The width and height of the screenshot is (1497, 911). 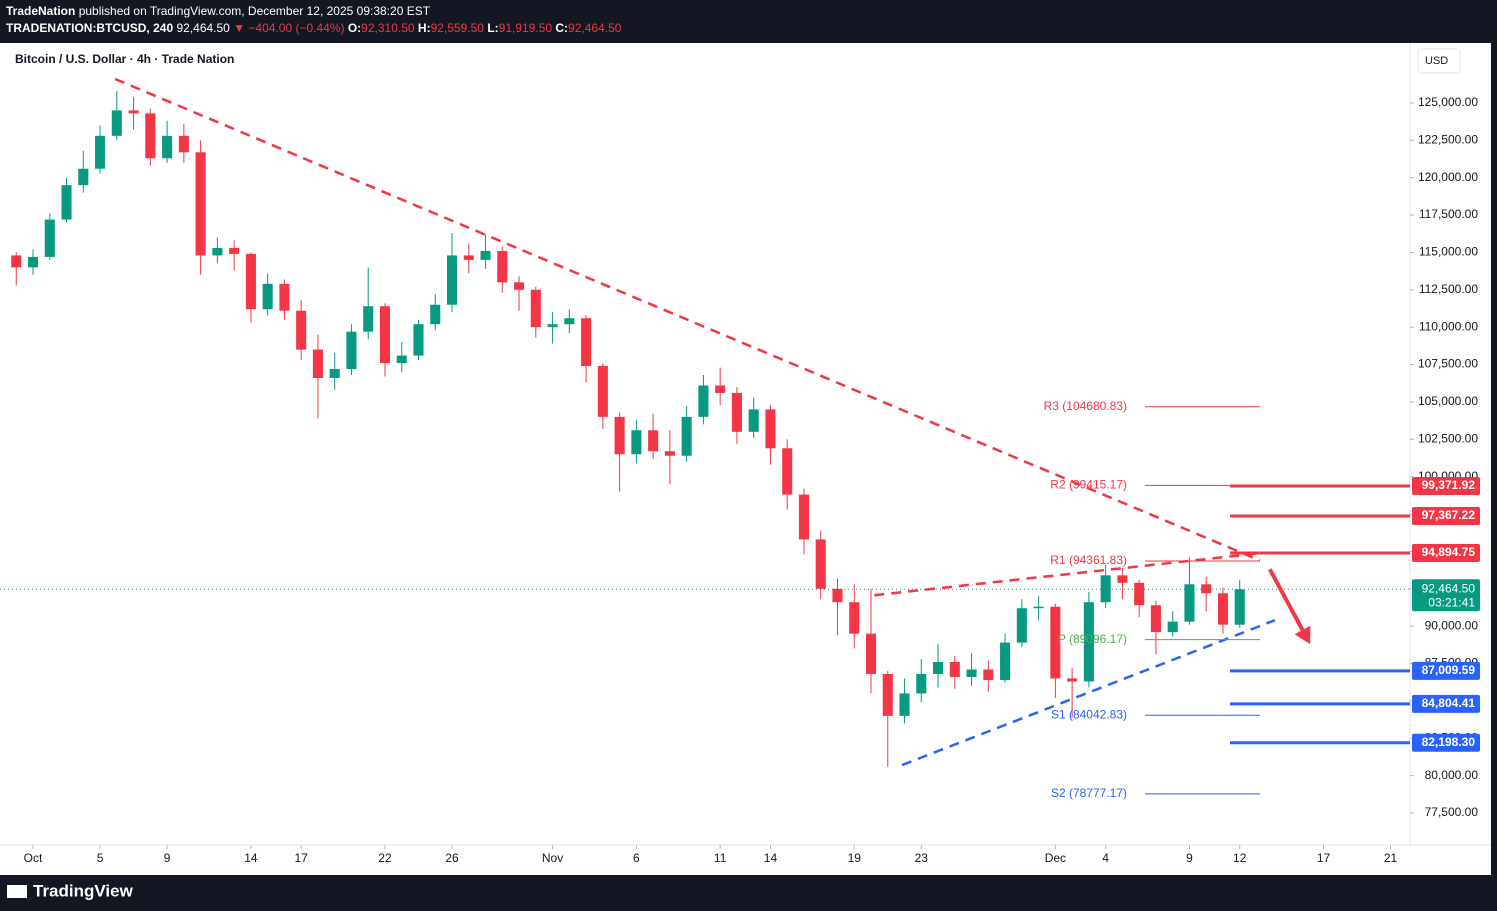 I want to click on price: 92,464.50, so click(x=203, y=28).